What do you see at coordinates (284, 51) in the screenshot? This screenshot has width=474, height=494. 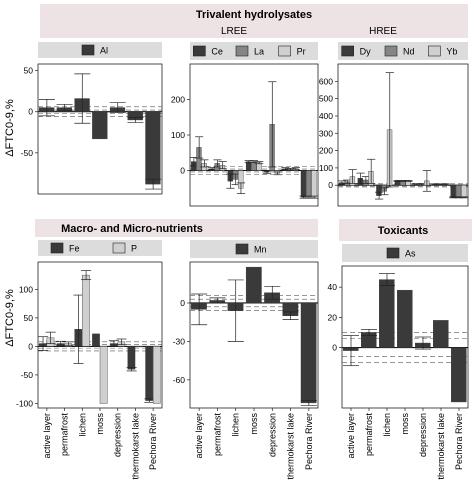 I see `legend-swatch-pr` at bounding box center [284, 51].